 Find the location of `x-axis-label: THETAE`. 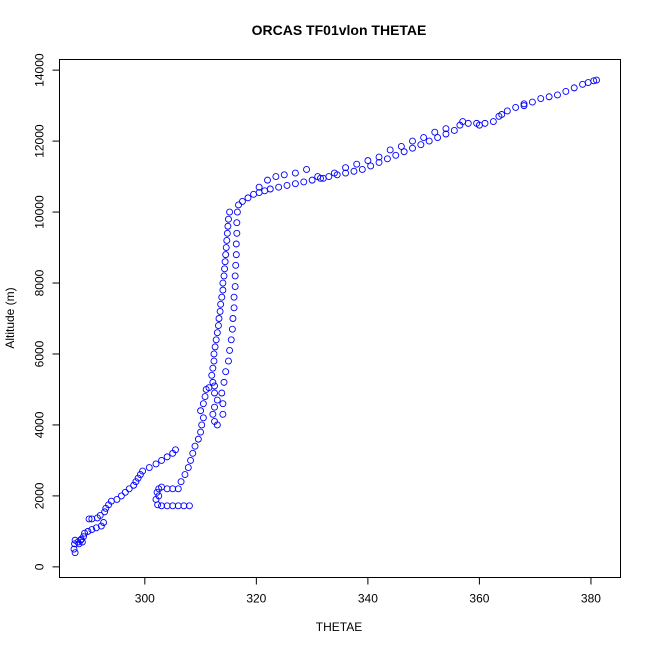

x-axis-label: THETAE is located at coordinates (339, 627).